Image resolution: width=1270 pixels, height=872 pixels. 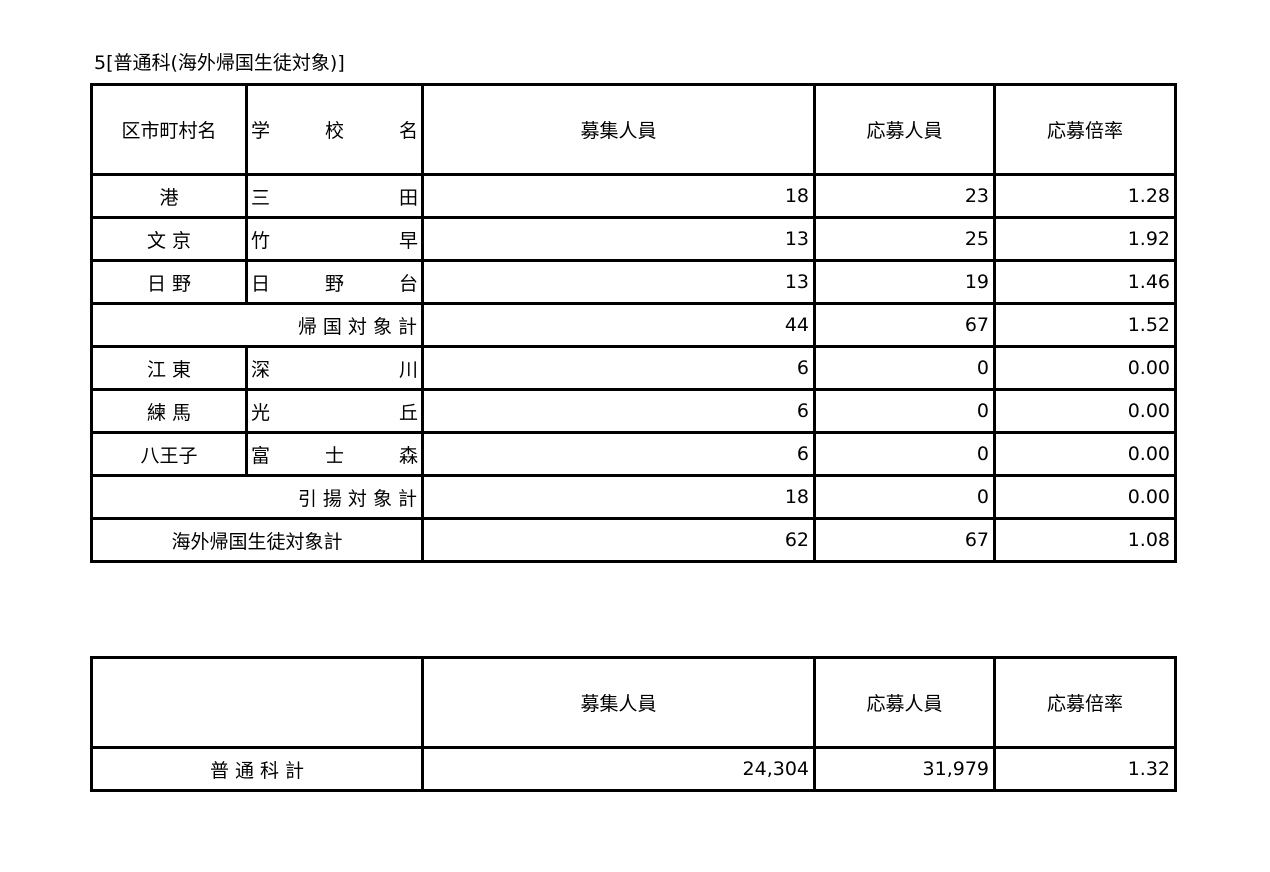 I want to click on table-row: 帰 国 対 象 計 44 67 1.52, so click(x=633, y=325).